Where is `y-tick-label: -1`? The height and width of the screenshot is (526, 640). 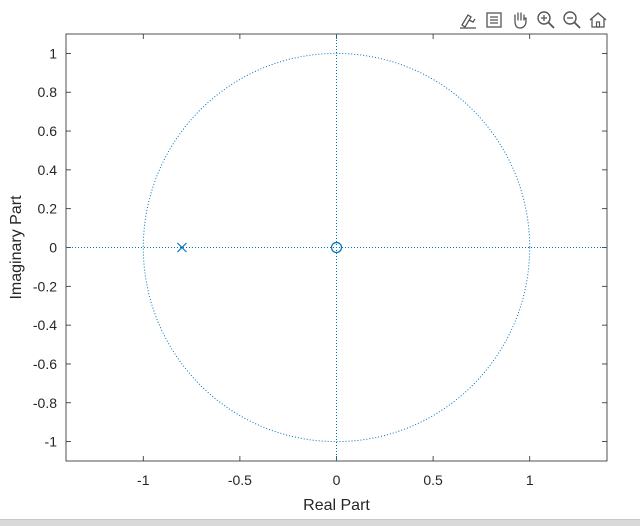 y-tick-label: -1 is located at coordinates (51, 442).